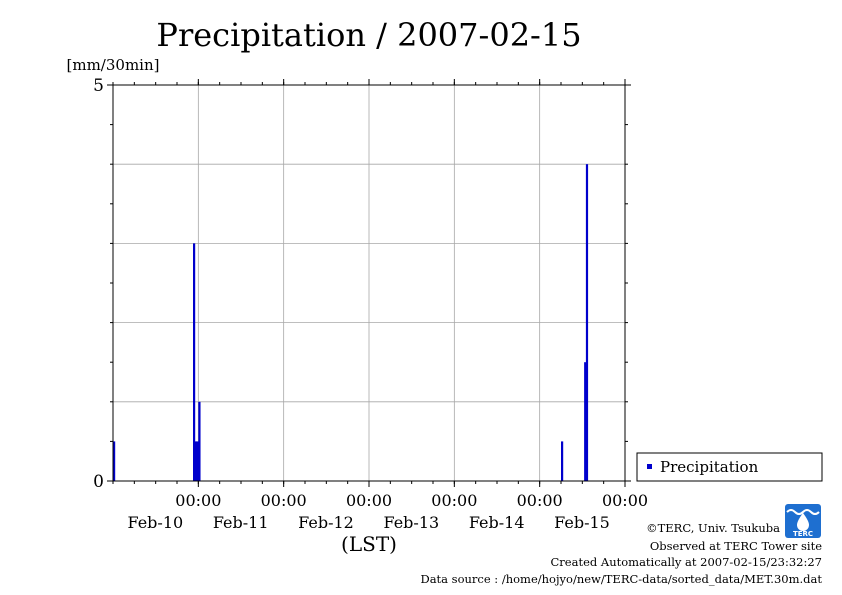 The image size is (842, 595). I want to click on y-axis-unit: [mm/30min], so click(113, 65).